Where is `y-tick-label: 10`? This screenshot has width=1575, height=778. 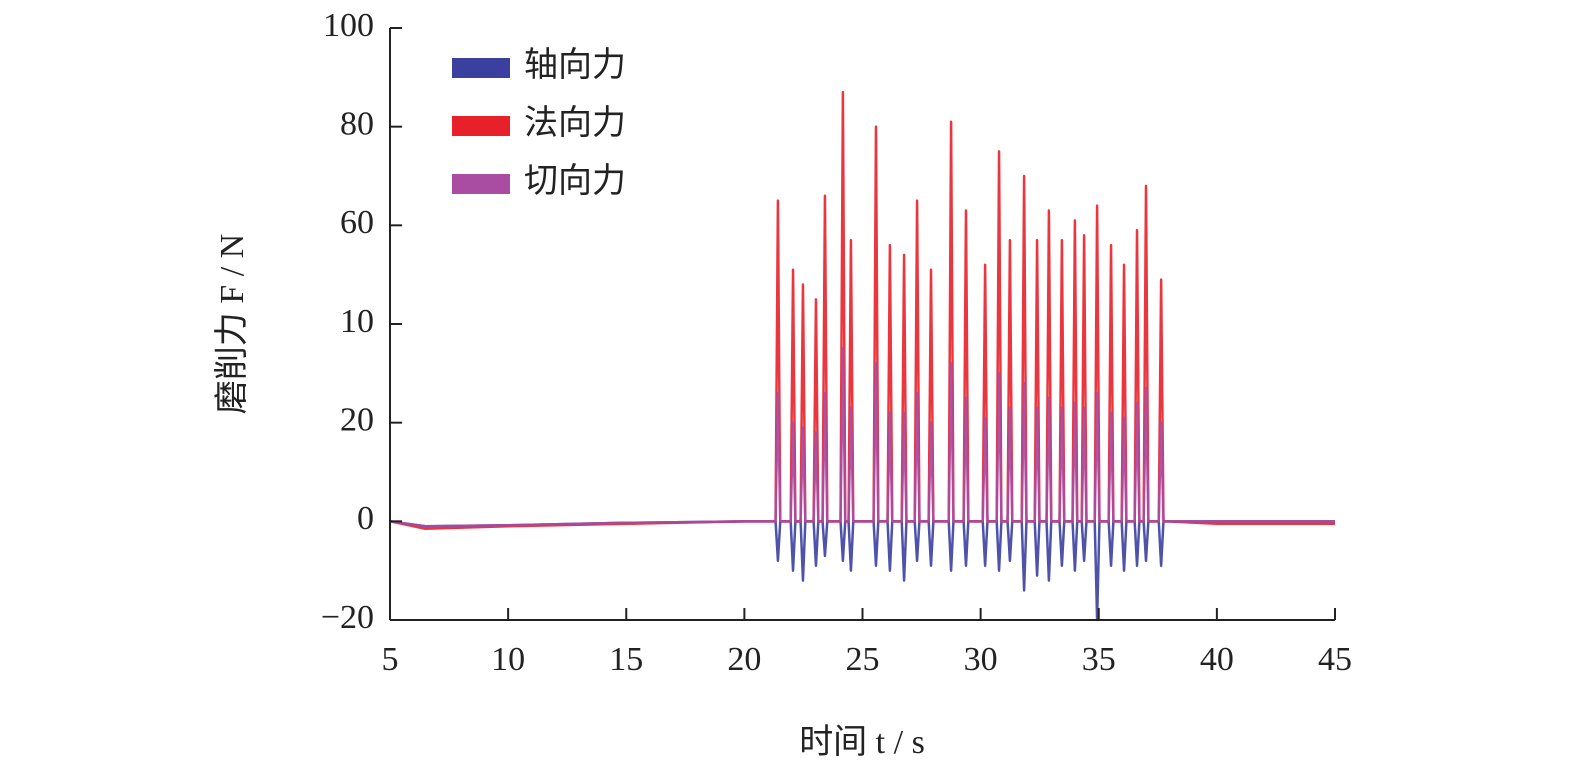
y-tick-label: 10 is located at coordinates (357, 321).